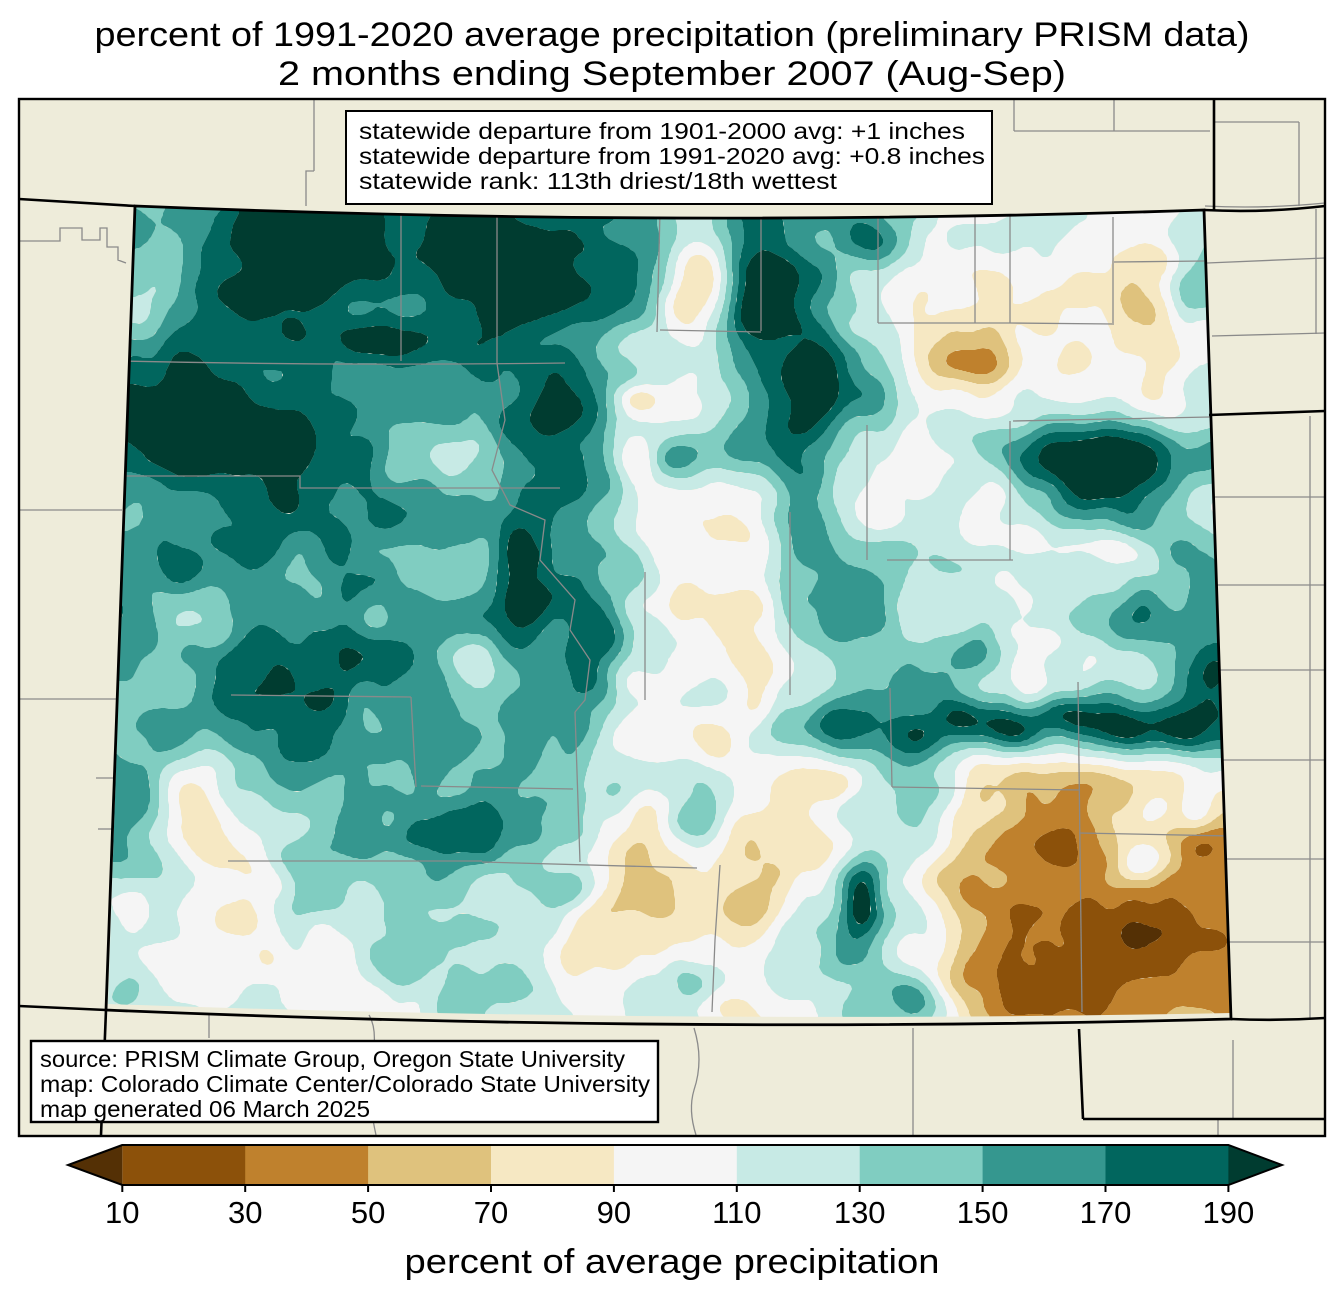 The width and height of the screenshot is (1344, 1299). Describe the element at coordinates (614, 1212) in the screenshot. I see `svg-text: 90` at that location.